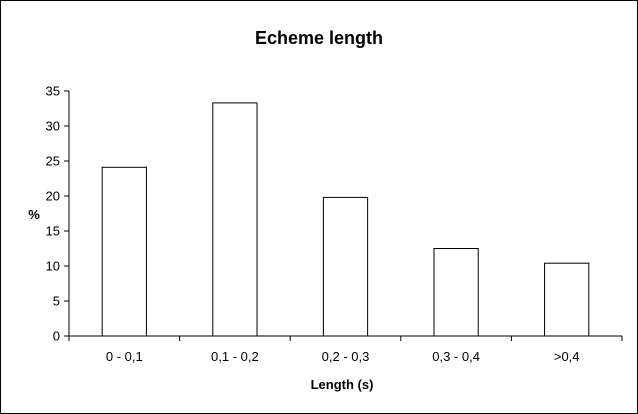  What do you see at coordinates (53, 266) in the screenshot?
I see `y-tick-label: 10` at bounding box center [53, 266].